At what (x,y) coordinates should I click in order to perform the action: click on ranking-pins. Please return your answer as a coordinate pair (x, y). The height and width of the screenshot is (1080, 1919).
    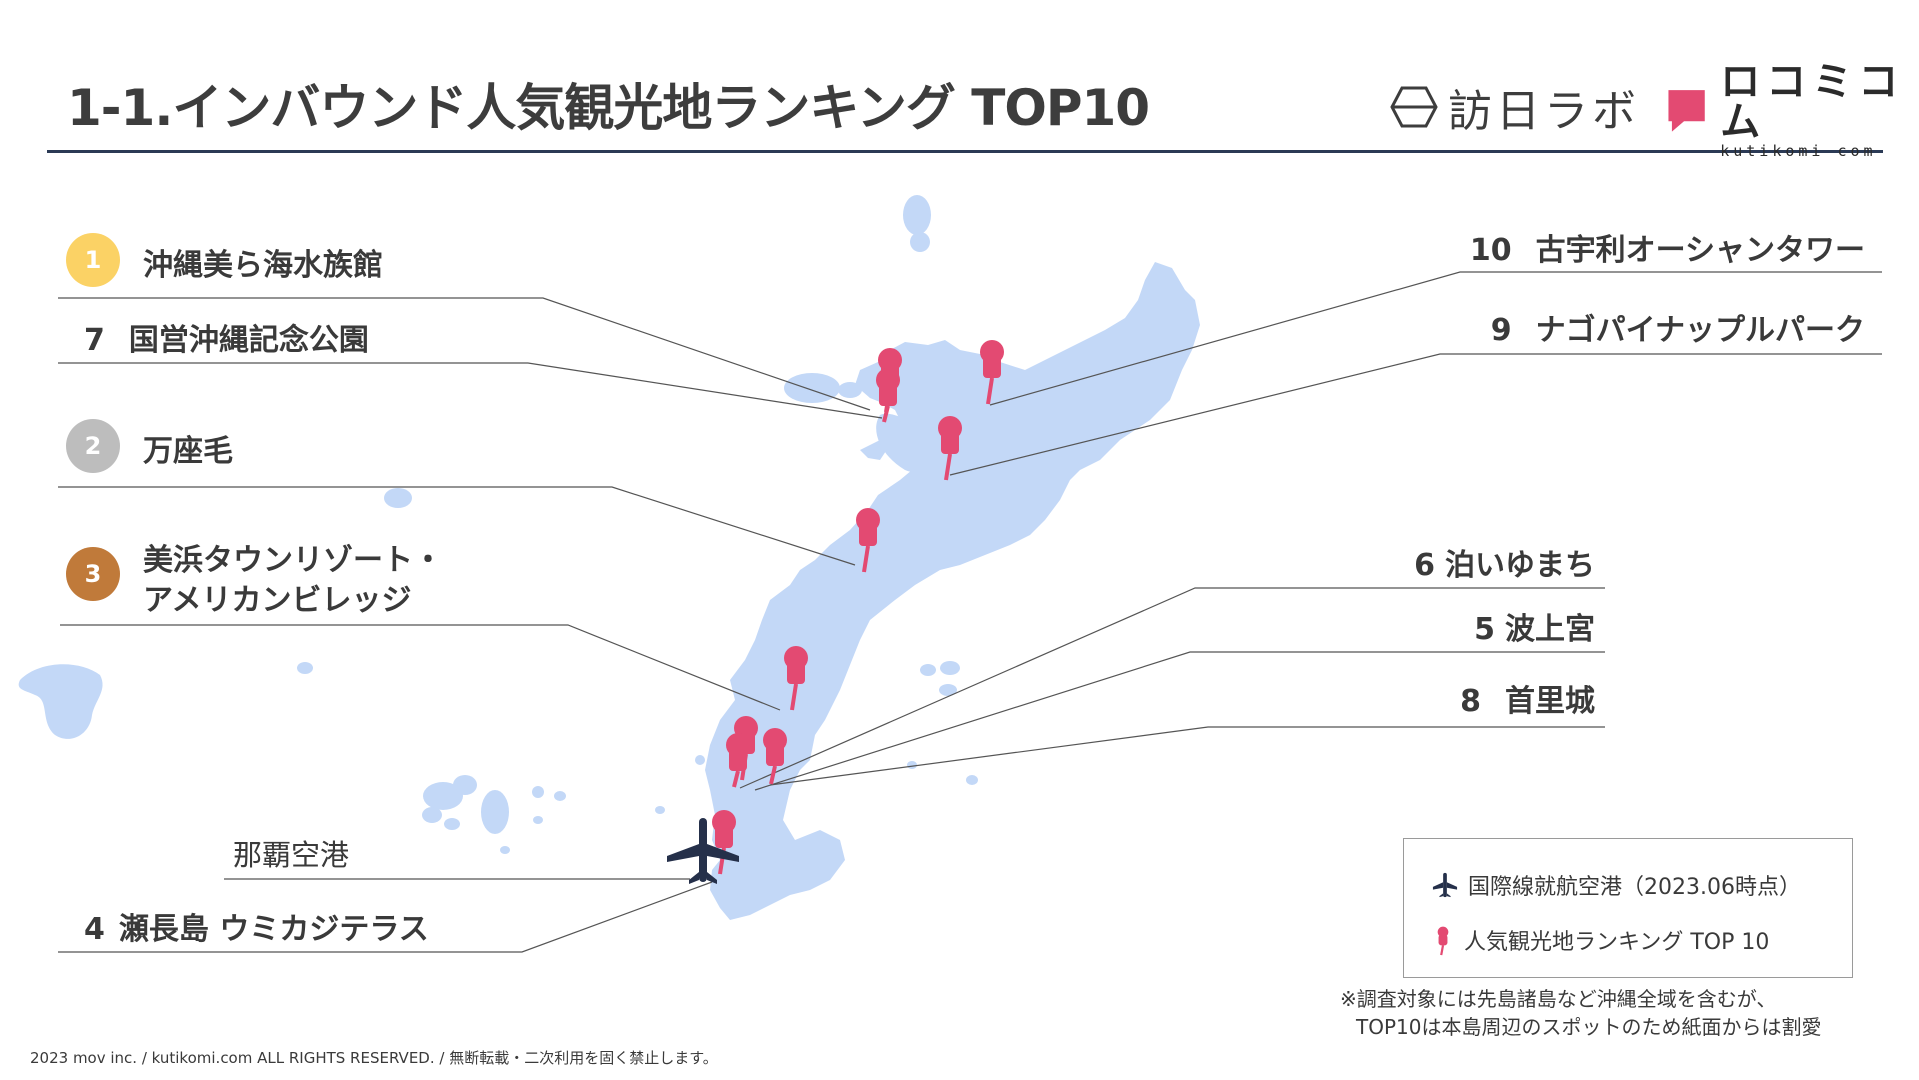
    Looking at the image, I should click on (858, 607).